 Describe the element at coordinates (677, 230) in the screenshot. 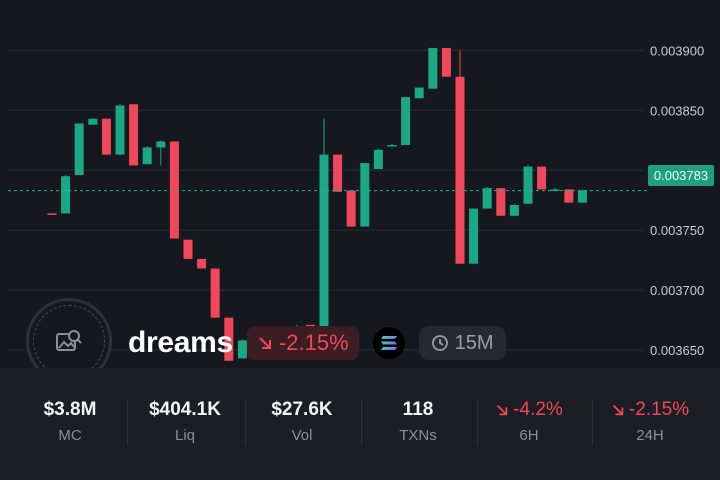

I see `price-tick-label: 0.003750` at that location.